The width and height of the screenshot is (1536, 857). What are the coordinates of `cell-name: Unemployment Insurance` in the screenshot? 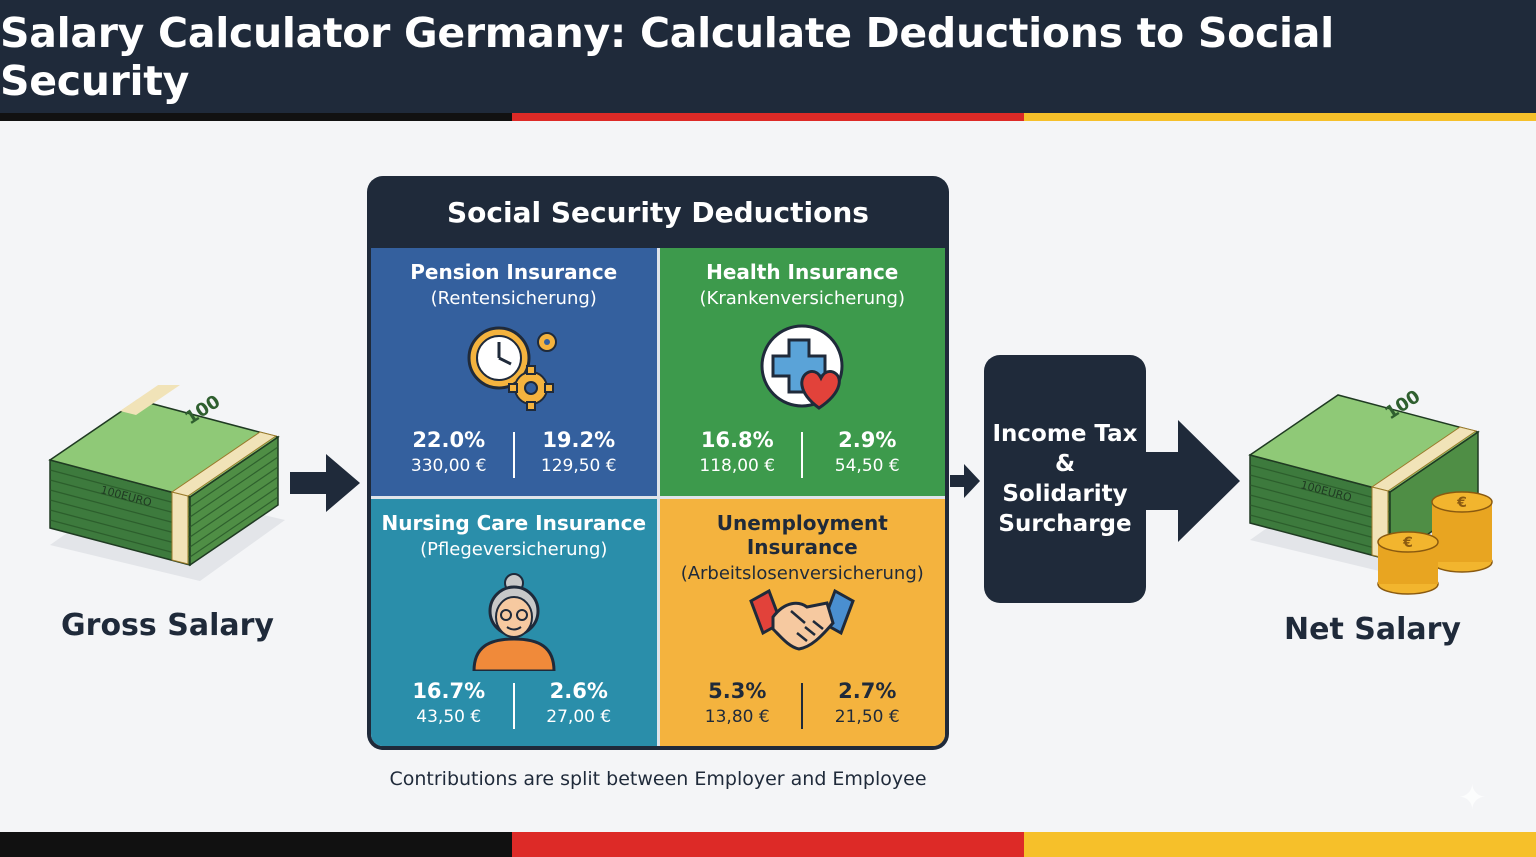 It's located at (802, 534).